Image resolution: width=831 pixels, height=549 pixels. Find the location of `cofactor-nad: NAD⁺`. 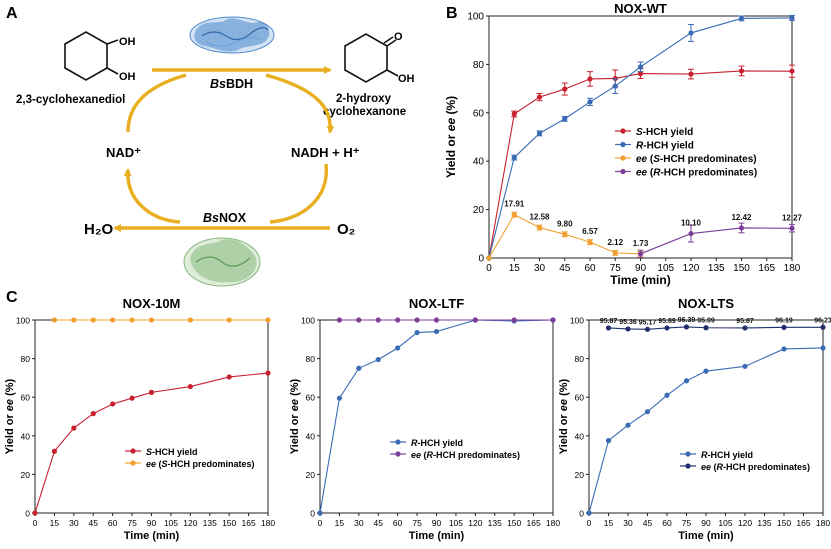

cofactor-nad: NAD⁺ is located at coordinates (123, 152).